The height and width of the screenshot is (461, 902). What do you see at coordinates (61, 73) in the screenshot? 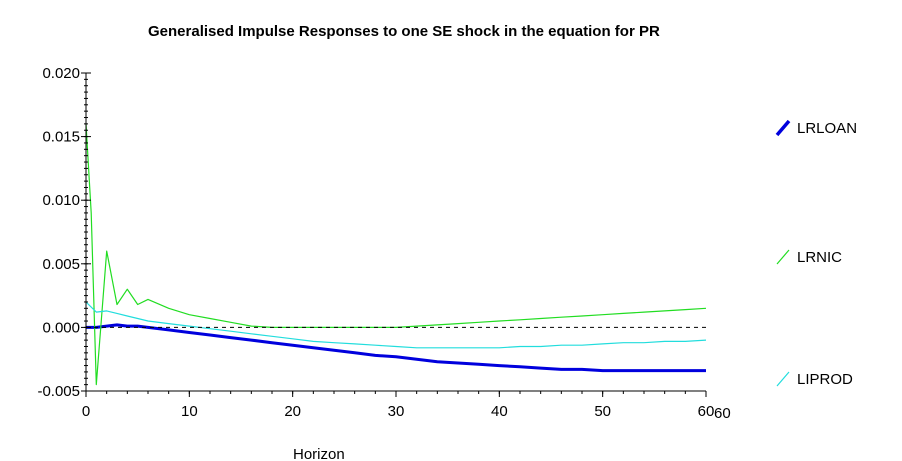
I see `y-tick-label: 0.020` at bounding box center [61, 73].